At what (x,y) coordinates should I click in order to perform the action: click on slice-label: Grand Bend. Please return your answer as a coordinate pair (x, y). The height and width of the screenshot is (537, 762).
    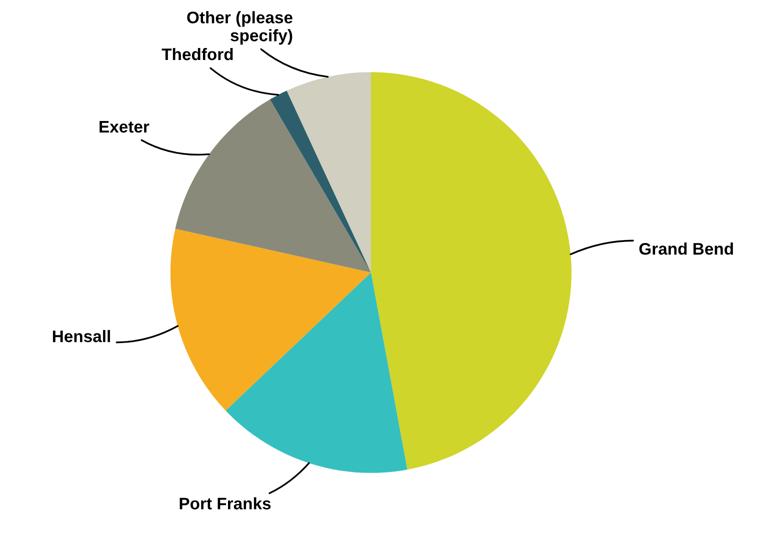
    Looking at the image, I should click on (686, 248).